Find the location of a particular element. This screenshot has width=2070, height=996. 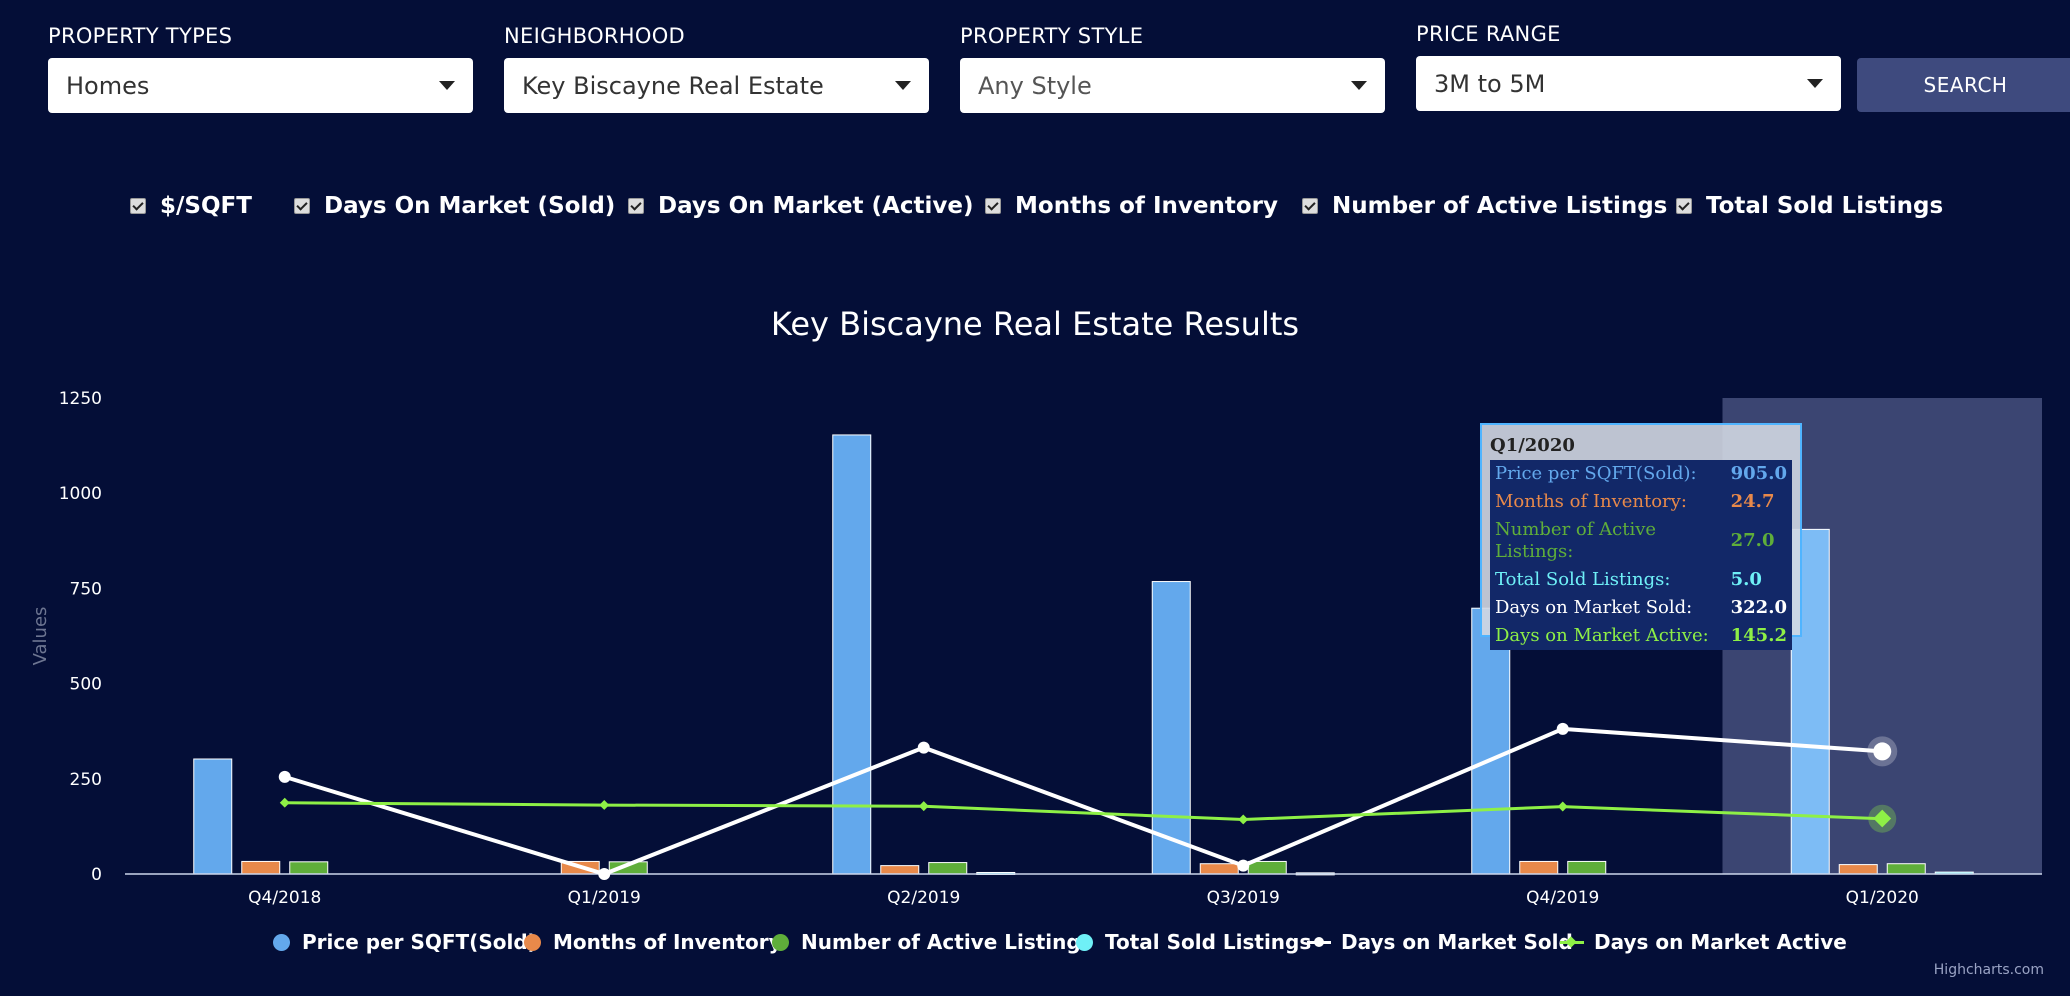

price-range-label: PRICE RANGE is located at coordinates (1488, 34).